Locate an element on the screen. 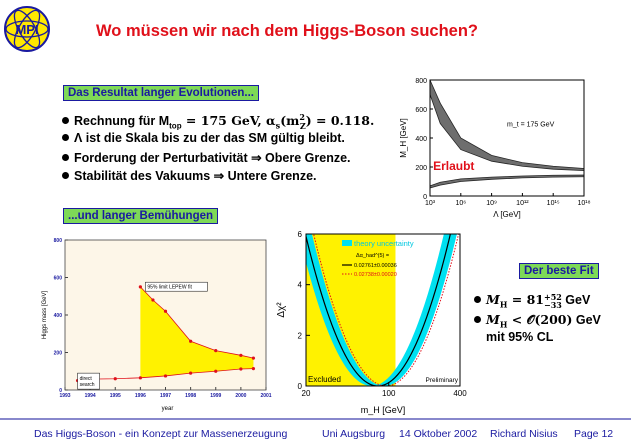 This screenshot has width=631, height=446. x-tick-label: 1996 is located at coordinates (140, 396).